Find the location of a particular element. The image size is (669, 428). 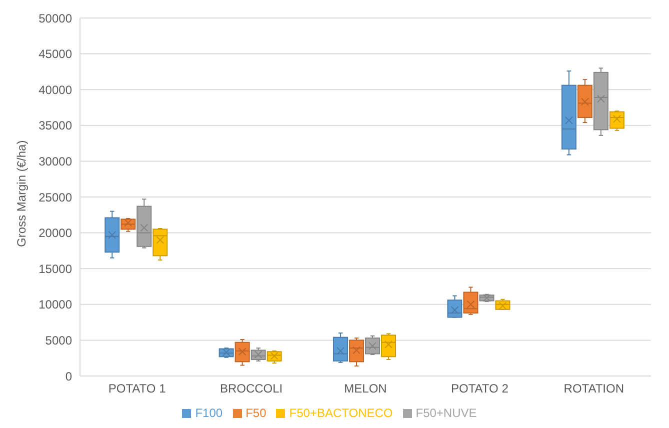

legend-label: F100 is located at coordinates (209, 413).